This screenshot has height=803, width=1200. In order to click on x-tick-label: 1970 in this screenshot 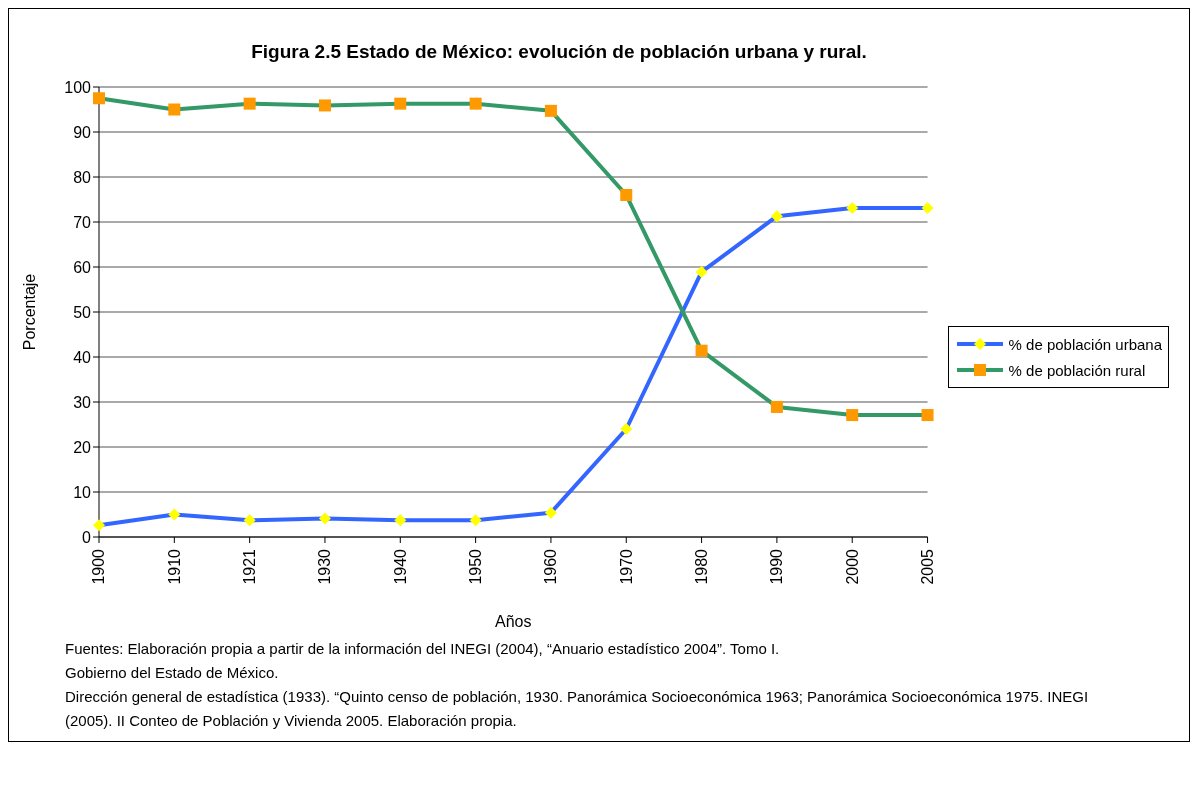, I will do `click(626, 566)`.